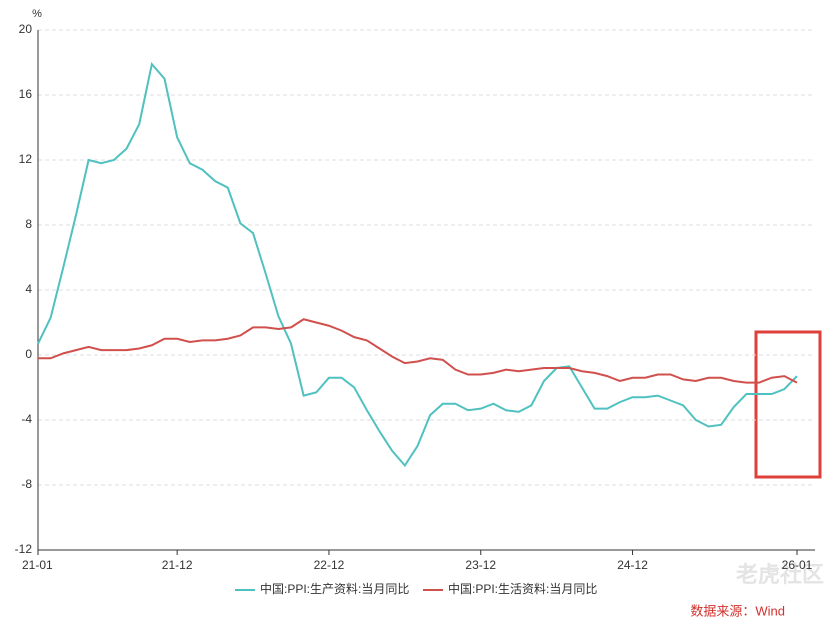 This screenshot has height=622, width=830. I want to click on y-tick-label: 8, so click(28, 224).